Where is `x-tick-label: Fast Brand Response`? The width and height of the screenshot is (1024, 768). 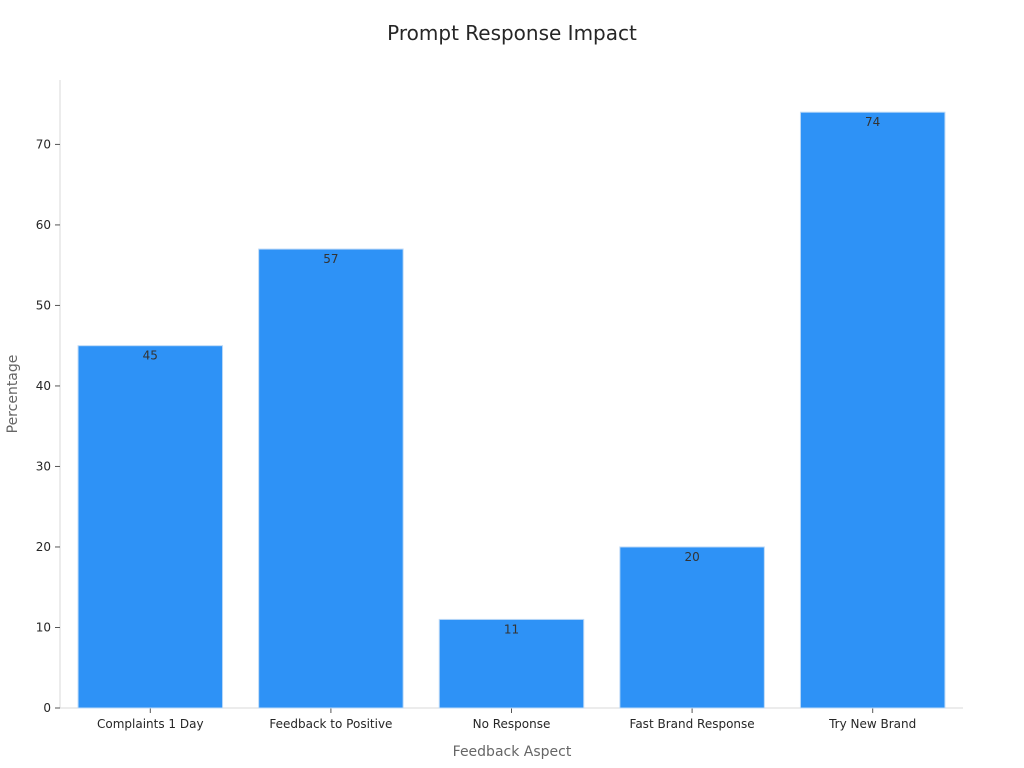 x-tick-label: Fast Brand Response is located at coordinates (692, 724).